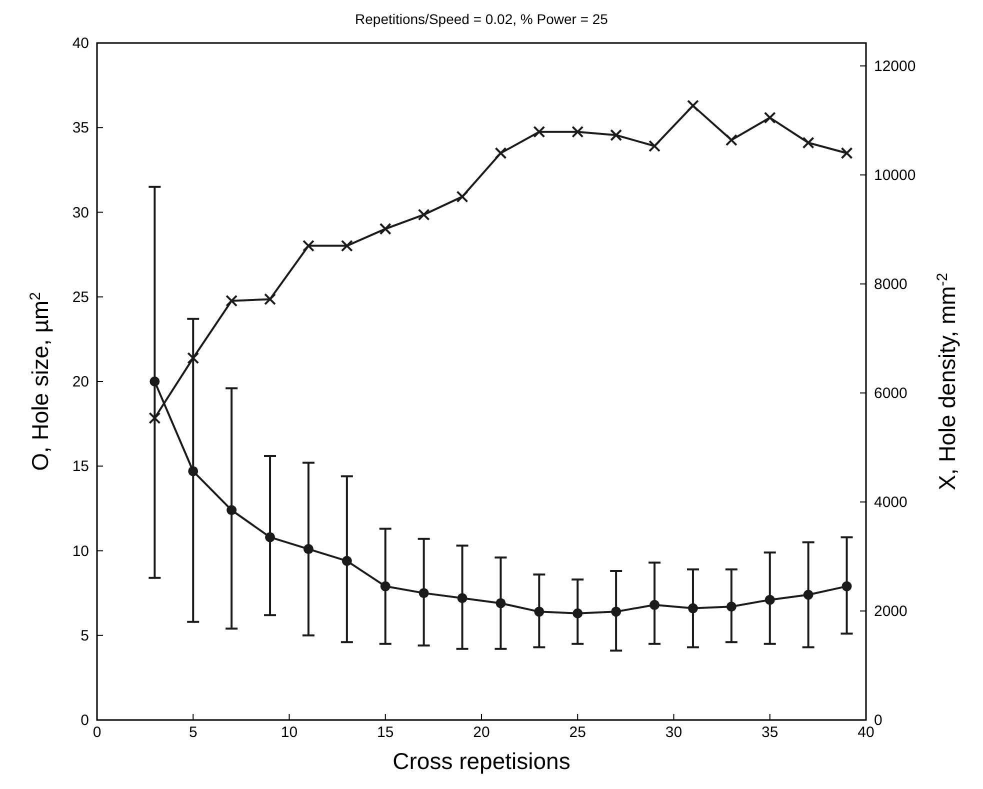 This screenshot has width=983, height=789. I want to click on y2-tick-label: 12000, so click(895, 66).